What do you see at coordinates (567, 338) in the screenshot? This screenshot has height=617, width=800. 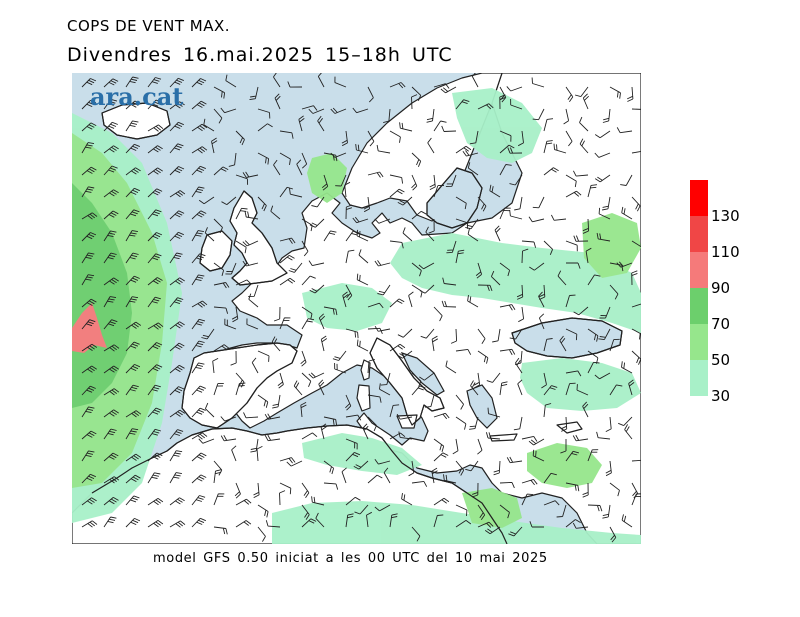 I see `coast-black-sea` at bounding box center [567, 338].